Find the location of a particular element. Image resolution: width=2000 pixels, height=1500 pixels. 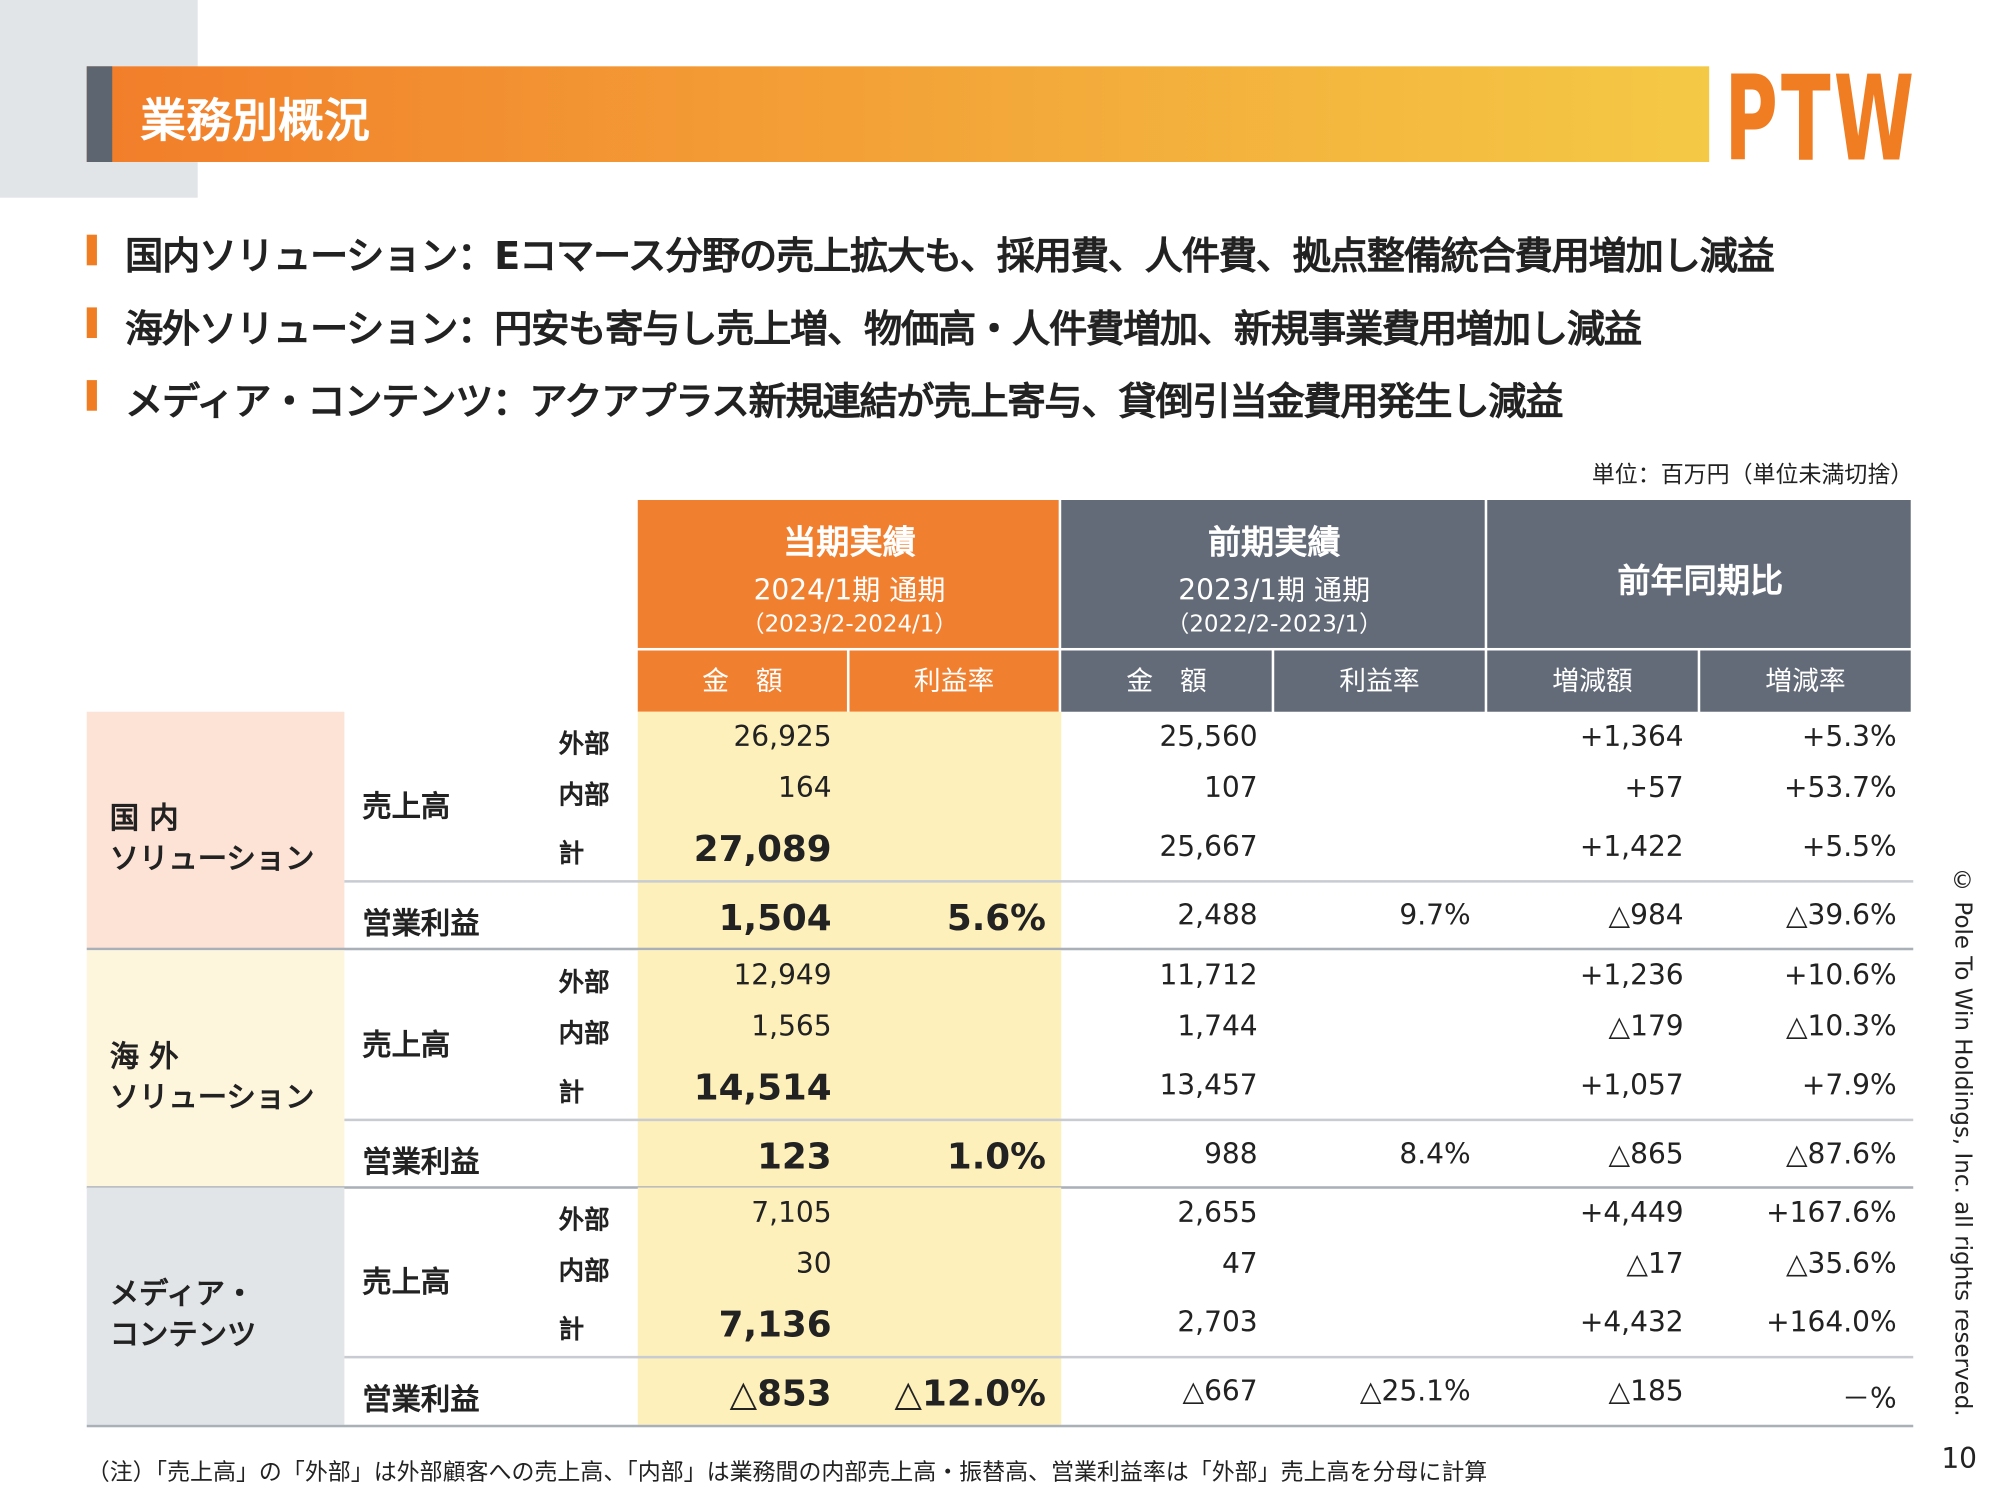

column-header: 増減額 is located at coordinates (1592, 681).